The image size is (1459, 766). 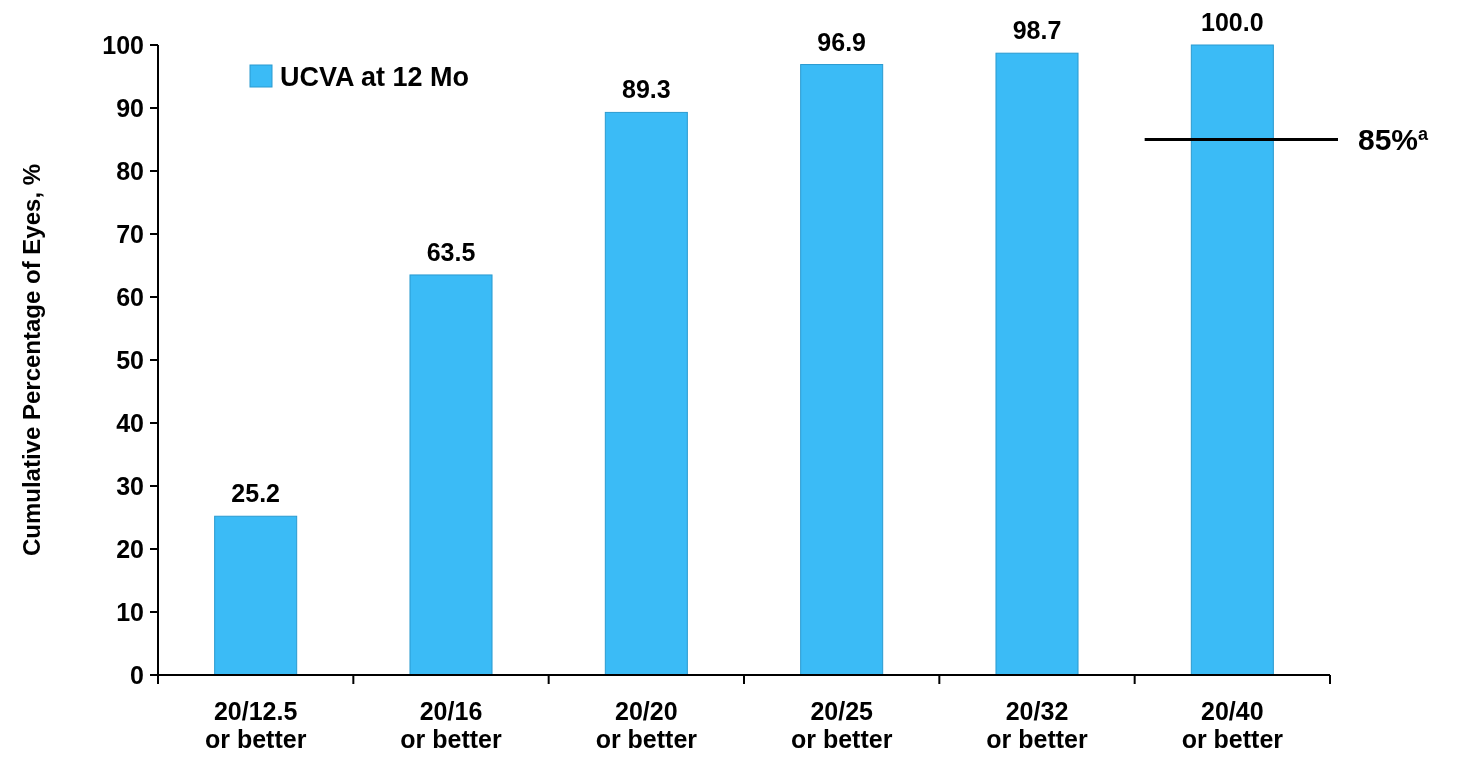 I want to click on legend-label: UCVA at 12 Mo, so click(x=375, y=77).